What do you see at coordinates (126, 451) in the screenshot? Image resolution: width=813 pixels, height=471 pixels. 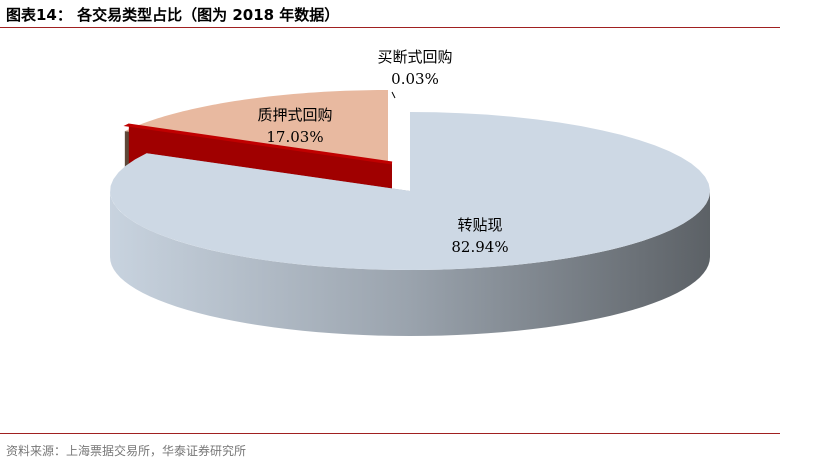 I see `source-note: 资料来源：上海票据交易所，华泰证券研究所` at bounding box center [126, 451].